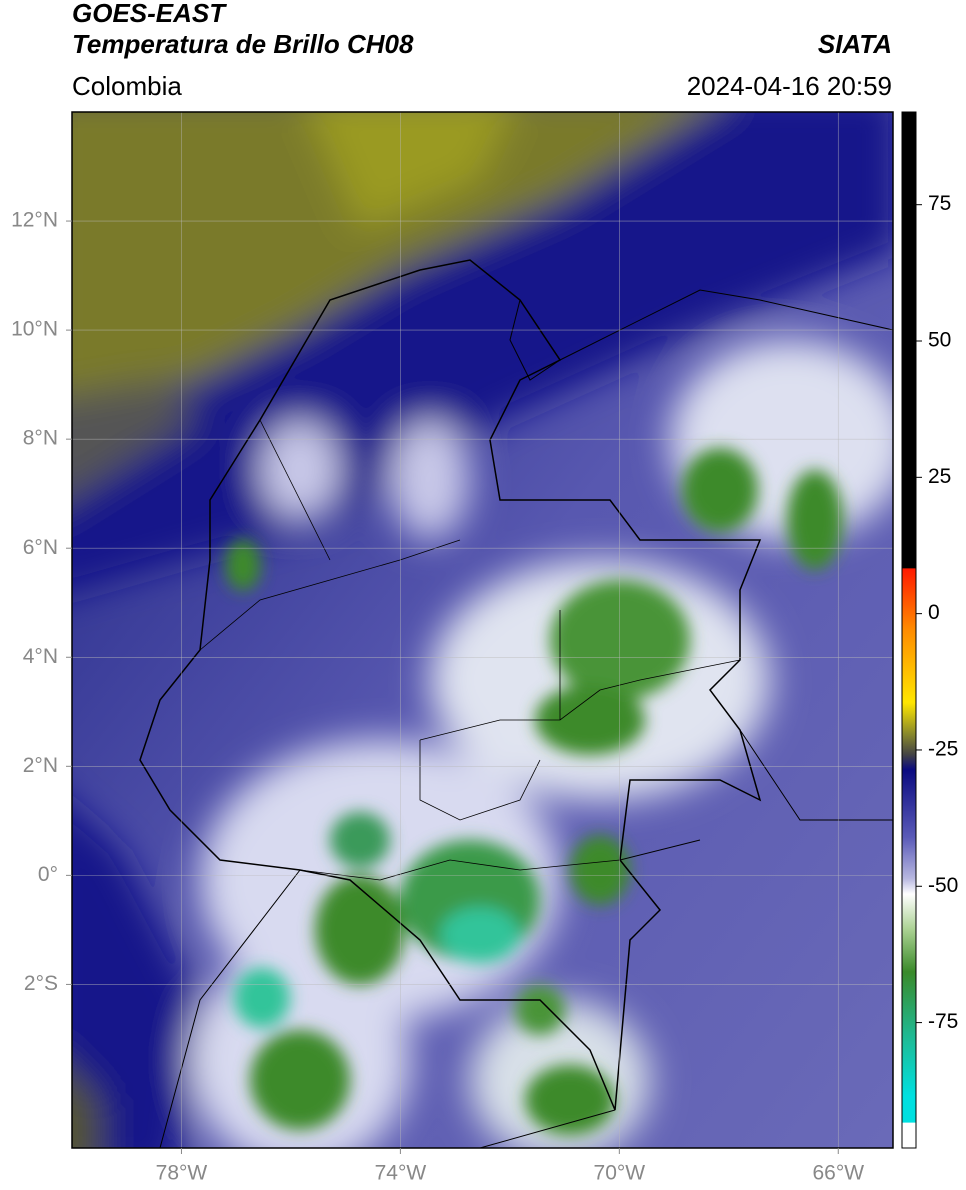 Image resolution: width=966 pixels, height=1190 pixels. What do you see at coordinates (939, 203) in the screenshot?
I see `colorbar-tick-label: 75` at bounding box center [939, 203].